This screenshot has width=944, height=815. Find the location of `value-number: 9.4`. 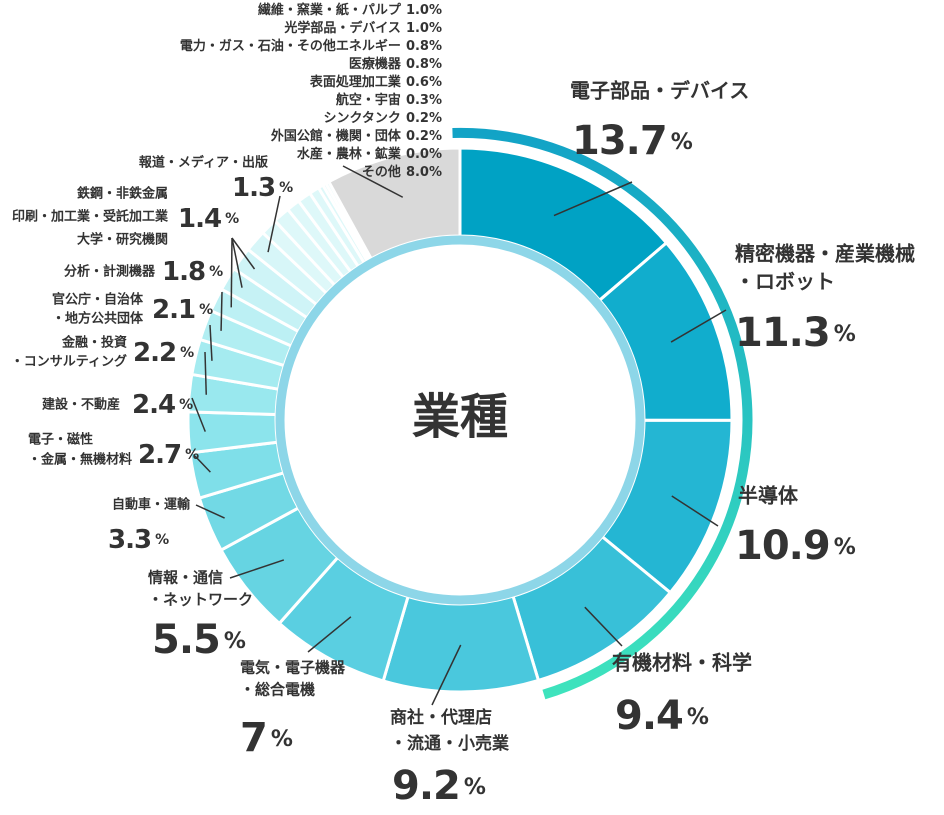

value-number: 9.4 is located at coordinates (649, 716).